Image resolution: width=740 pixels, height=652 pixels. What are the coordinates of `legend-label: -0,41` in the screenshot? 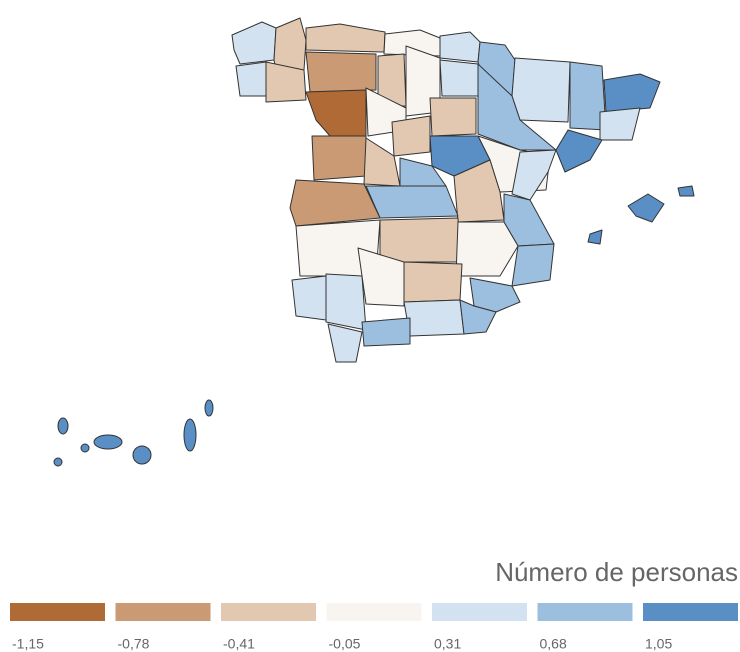 It's located at (239, 644).